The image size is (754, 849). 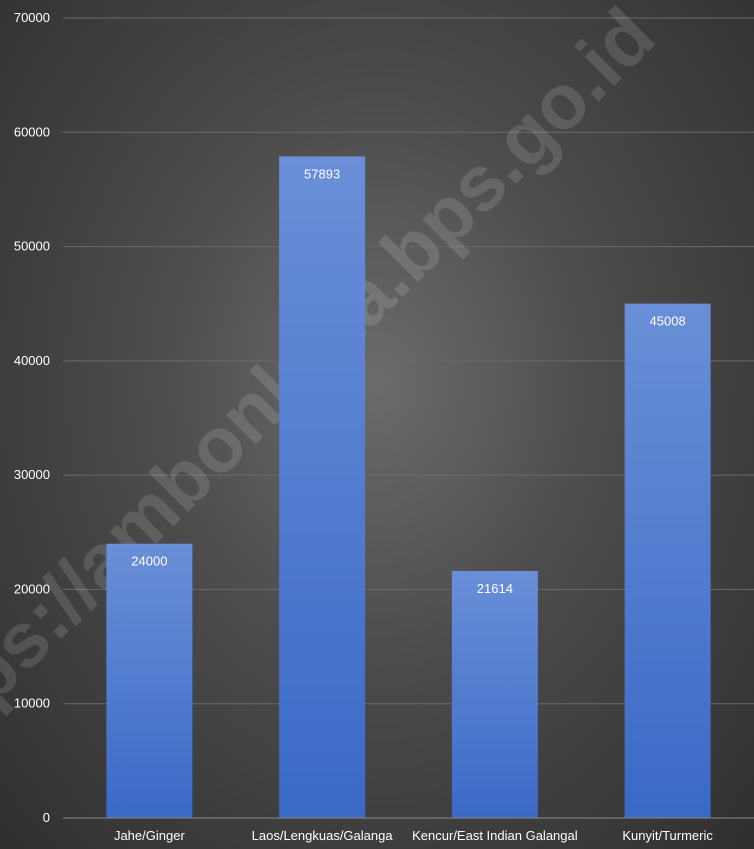 What do you see at coordinates (149, 835) in the screenshot?
I see `x-tick-label: Jahe/Ginger` at bounding box center [149, 835].